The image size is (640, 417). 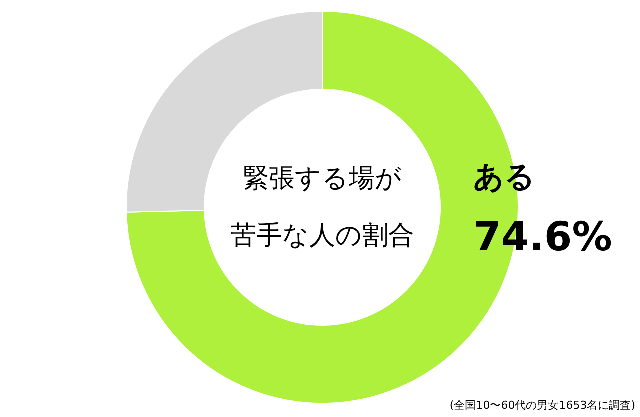 What do you see at coordinates (322, 207) in the screenshot?
I see `text: 緊張する場が苦手な人の割合` at bounding box center [322, 207].